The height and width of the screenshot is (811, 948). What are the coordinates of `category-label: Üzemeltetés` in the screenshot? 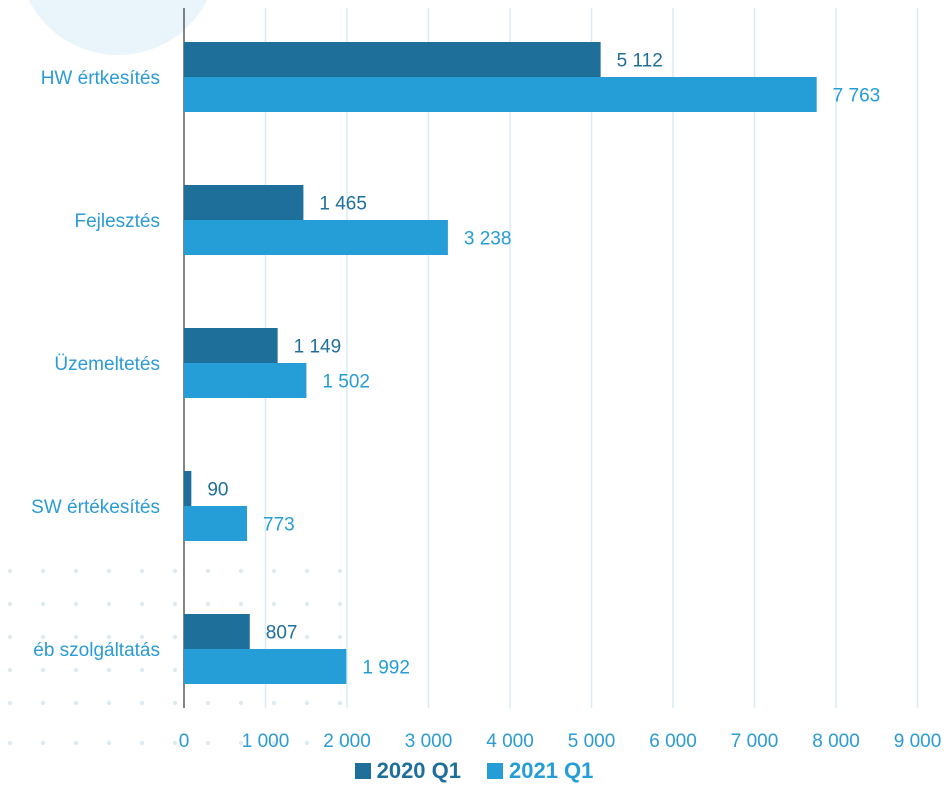 It's located at (107, 364).